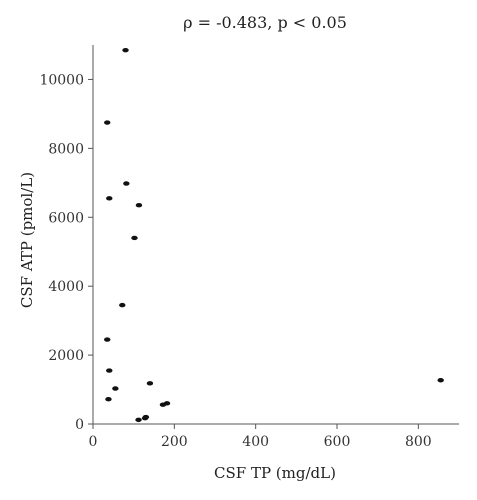  I want to click on y-tick-label: 2000, so click(66, 356).